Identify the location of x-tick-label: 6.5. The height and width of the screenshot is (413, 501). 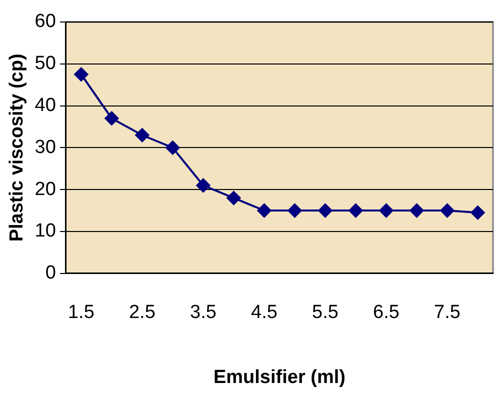
(386, 313).